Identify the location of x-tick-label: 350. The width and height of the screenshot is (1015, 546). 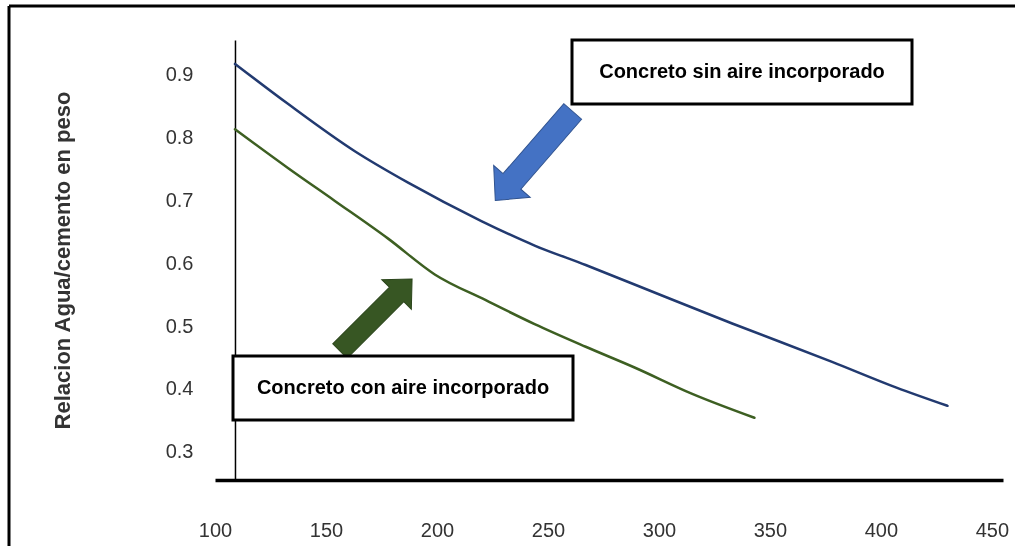
(770, 529).